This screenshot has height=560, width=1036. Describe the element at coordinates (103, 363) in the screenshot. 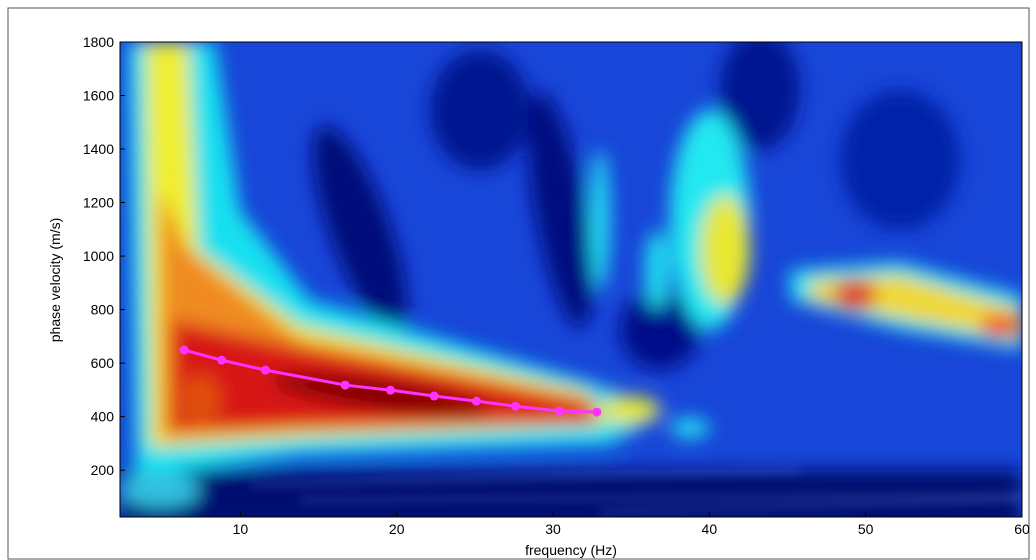

I see `y-tick-label: 600` at that location.